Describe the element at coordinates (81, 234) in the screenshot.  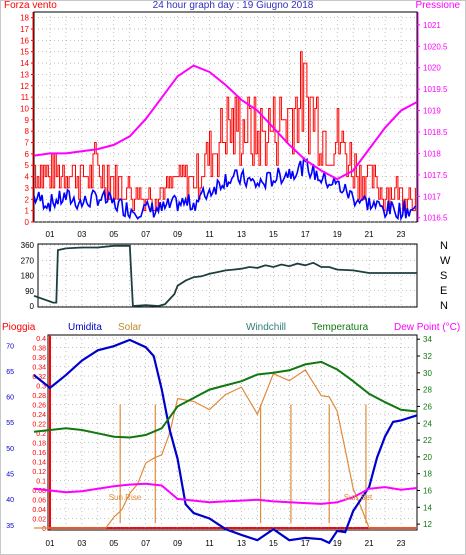
I see `xtick-top-03: 03` at that location.